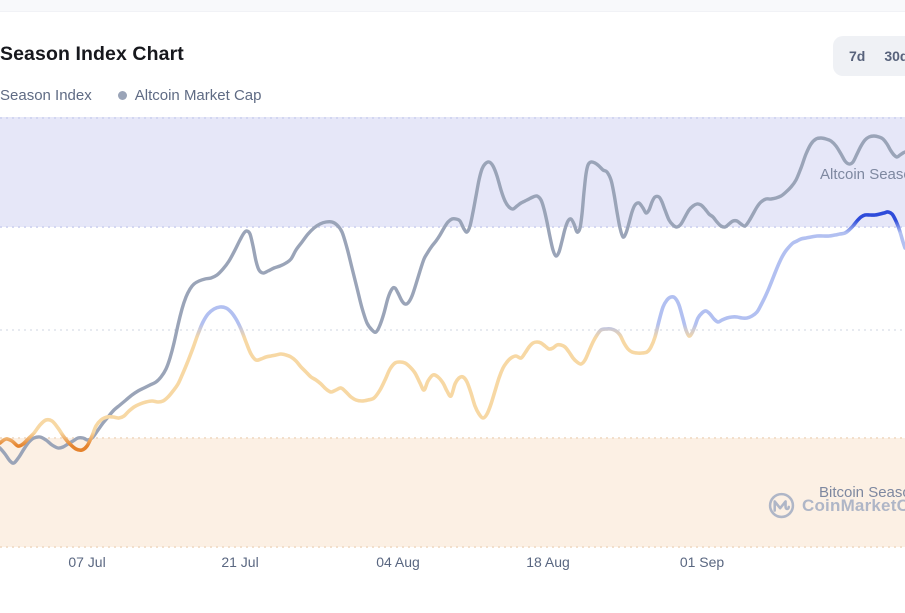 This screenshot has height=613, width=905. I want to click on time-range-selector: 7d 30d, so click(869, 56).